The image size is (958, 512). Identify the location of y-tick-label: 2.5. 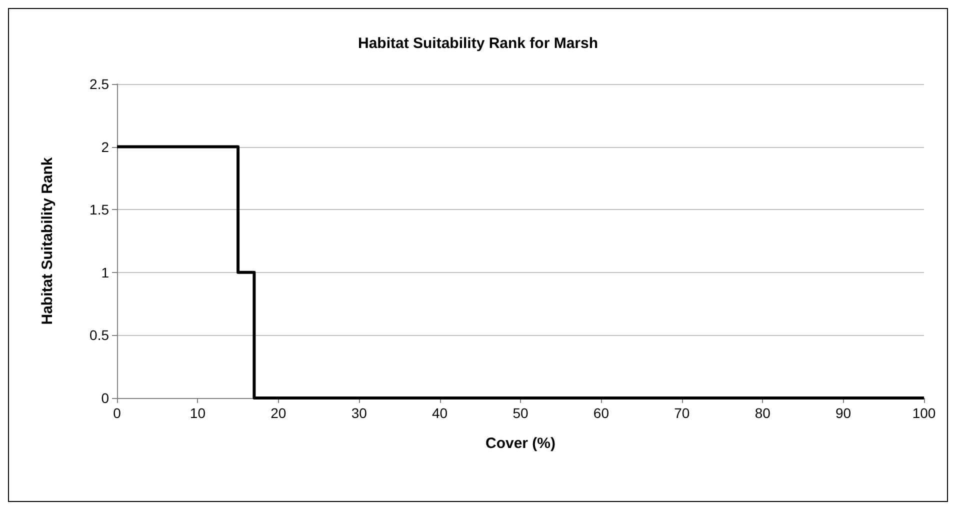
(100, 84).